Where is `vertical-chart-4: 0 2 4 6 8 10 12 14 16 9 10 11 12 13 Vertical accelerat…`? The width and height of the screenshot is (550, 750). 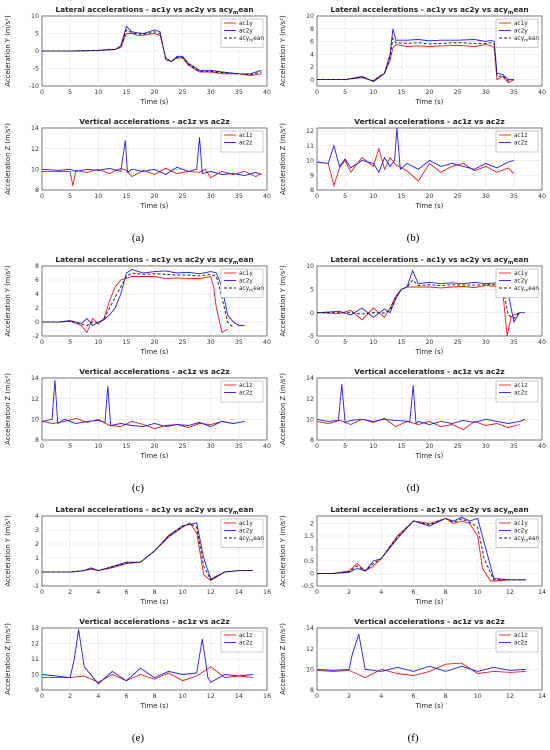 vertical-chart-4: 0 2 4 6 8 10 12 14 16 9 10 11 12 13 Vertical accelerat… is located at coordinates (137, 663).